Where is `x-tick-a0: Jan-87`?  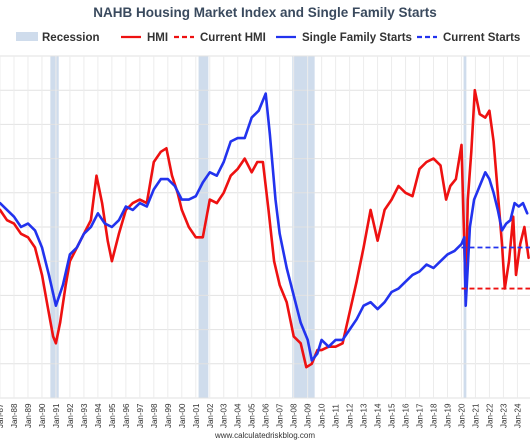 x-tick-a0: Jan-87 is located at coordinates (2, 415).